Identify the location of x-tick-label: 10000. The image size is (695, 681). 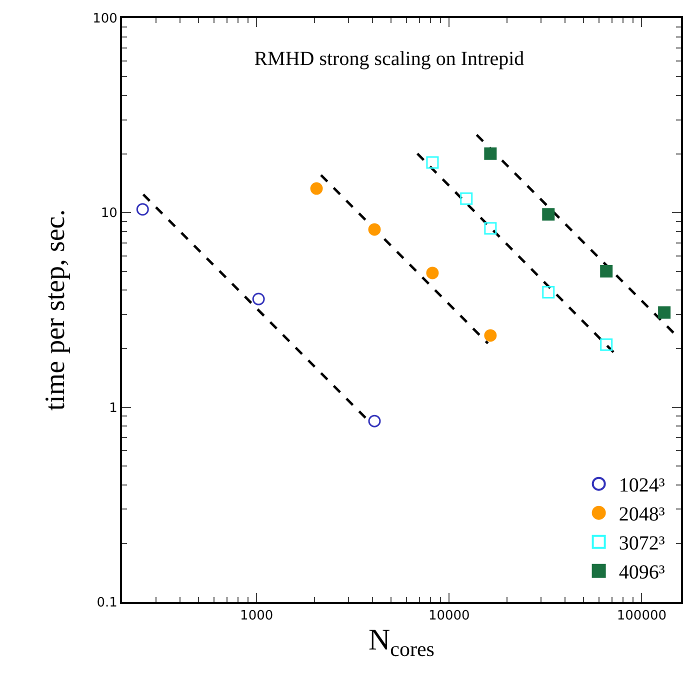
(449, 616).